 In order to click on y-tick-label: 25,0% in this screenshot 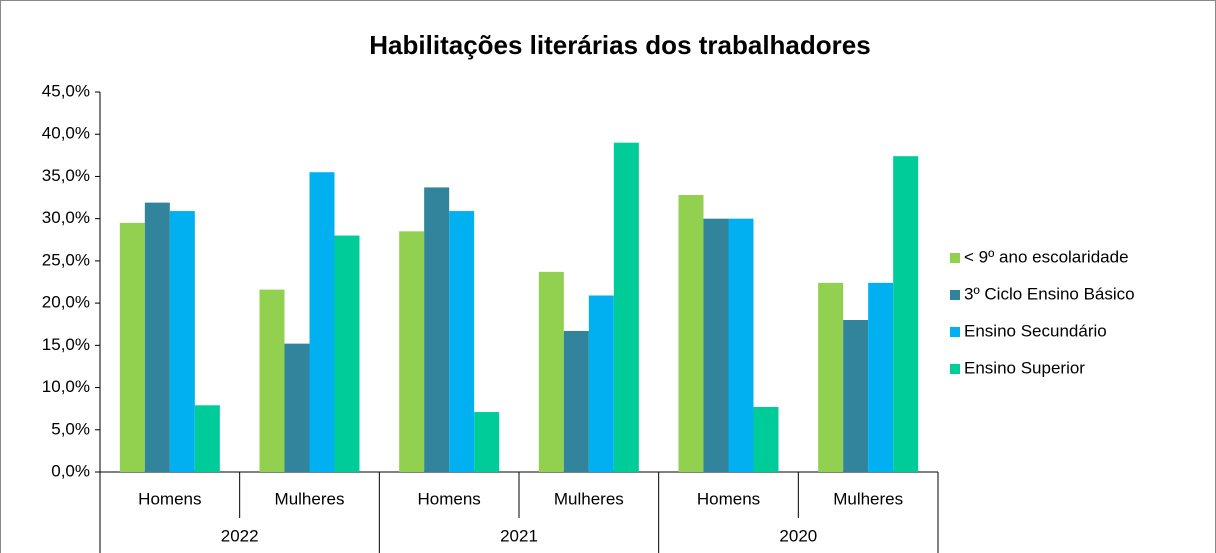, I will do `click(66, 259)`.